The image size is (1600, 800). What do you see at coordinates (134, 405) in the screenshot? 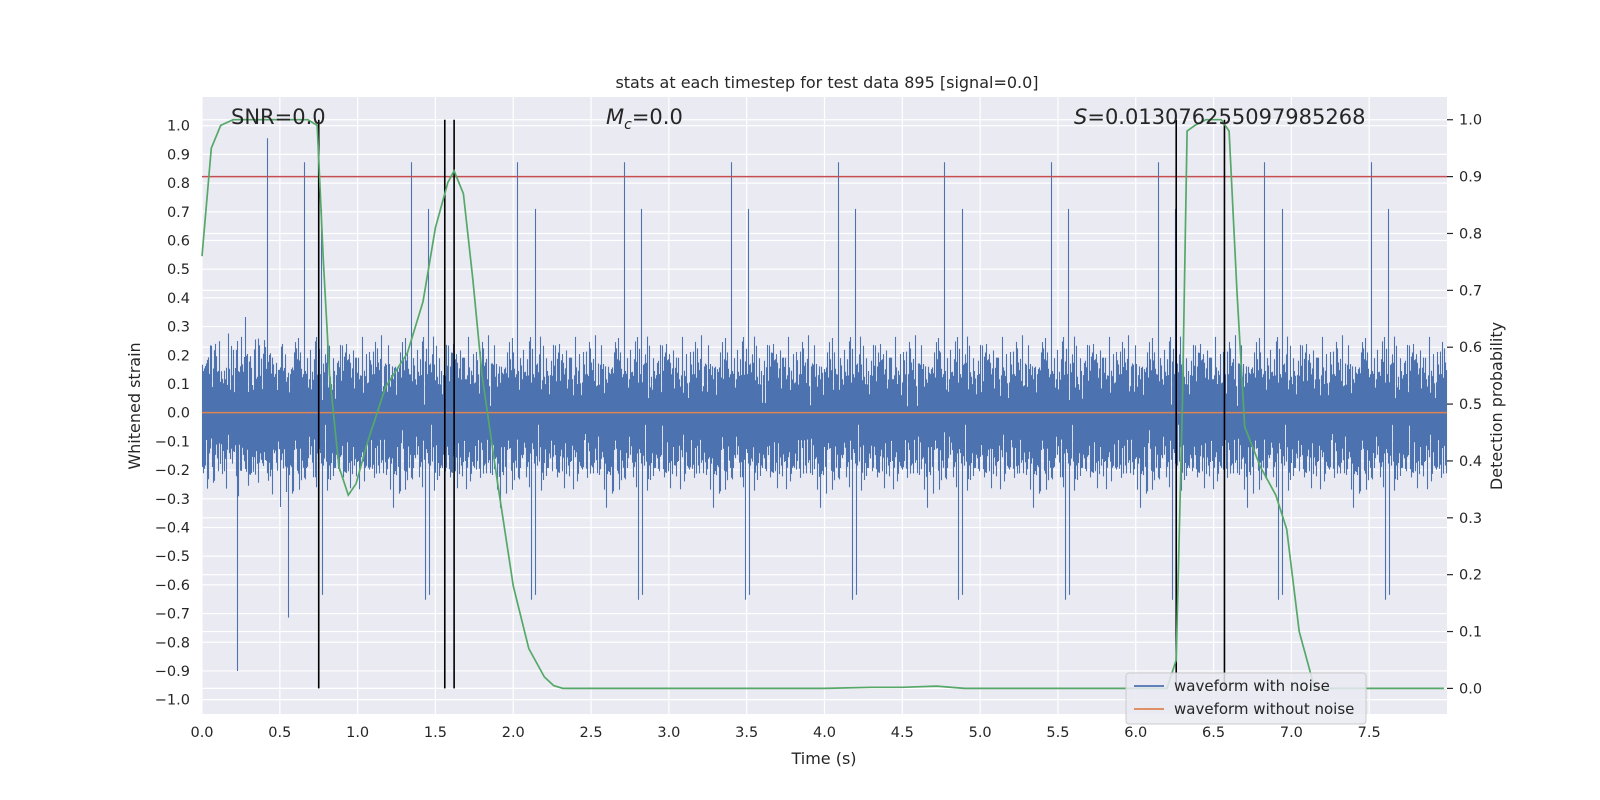
I see `y-axis-label: Whitened strain` at bounding box center [134, 405].